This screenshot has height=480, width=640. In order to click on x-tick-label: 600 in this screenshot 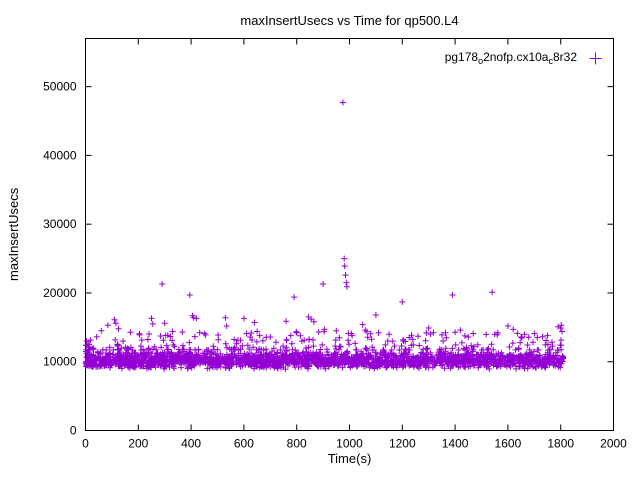, I will do `click(244, 444)`.